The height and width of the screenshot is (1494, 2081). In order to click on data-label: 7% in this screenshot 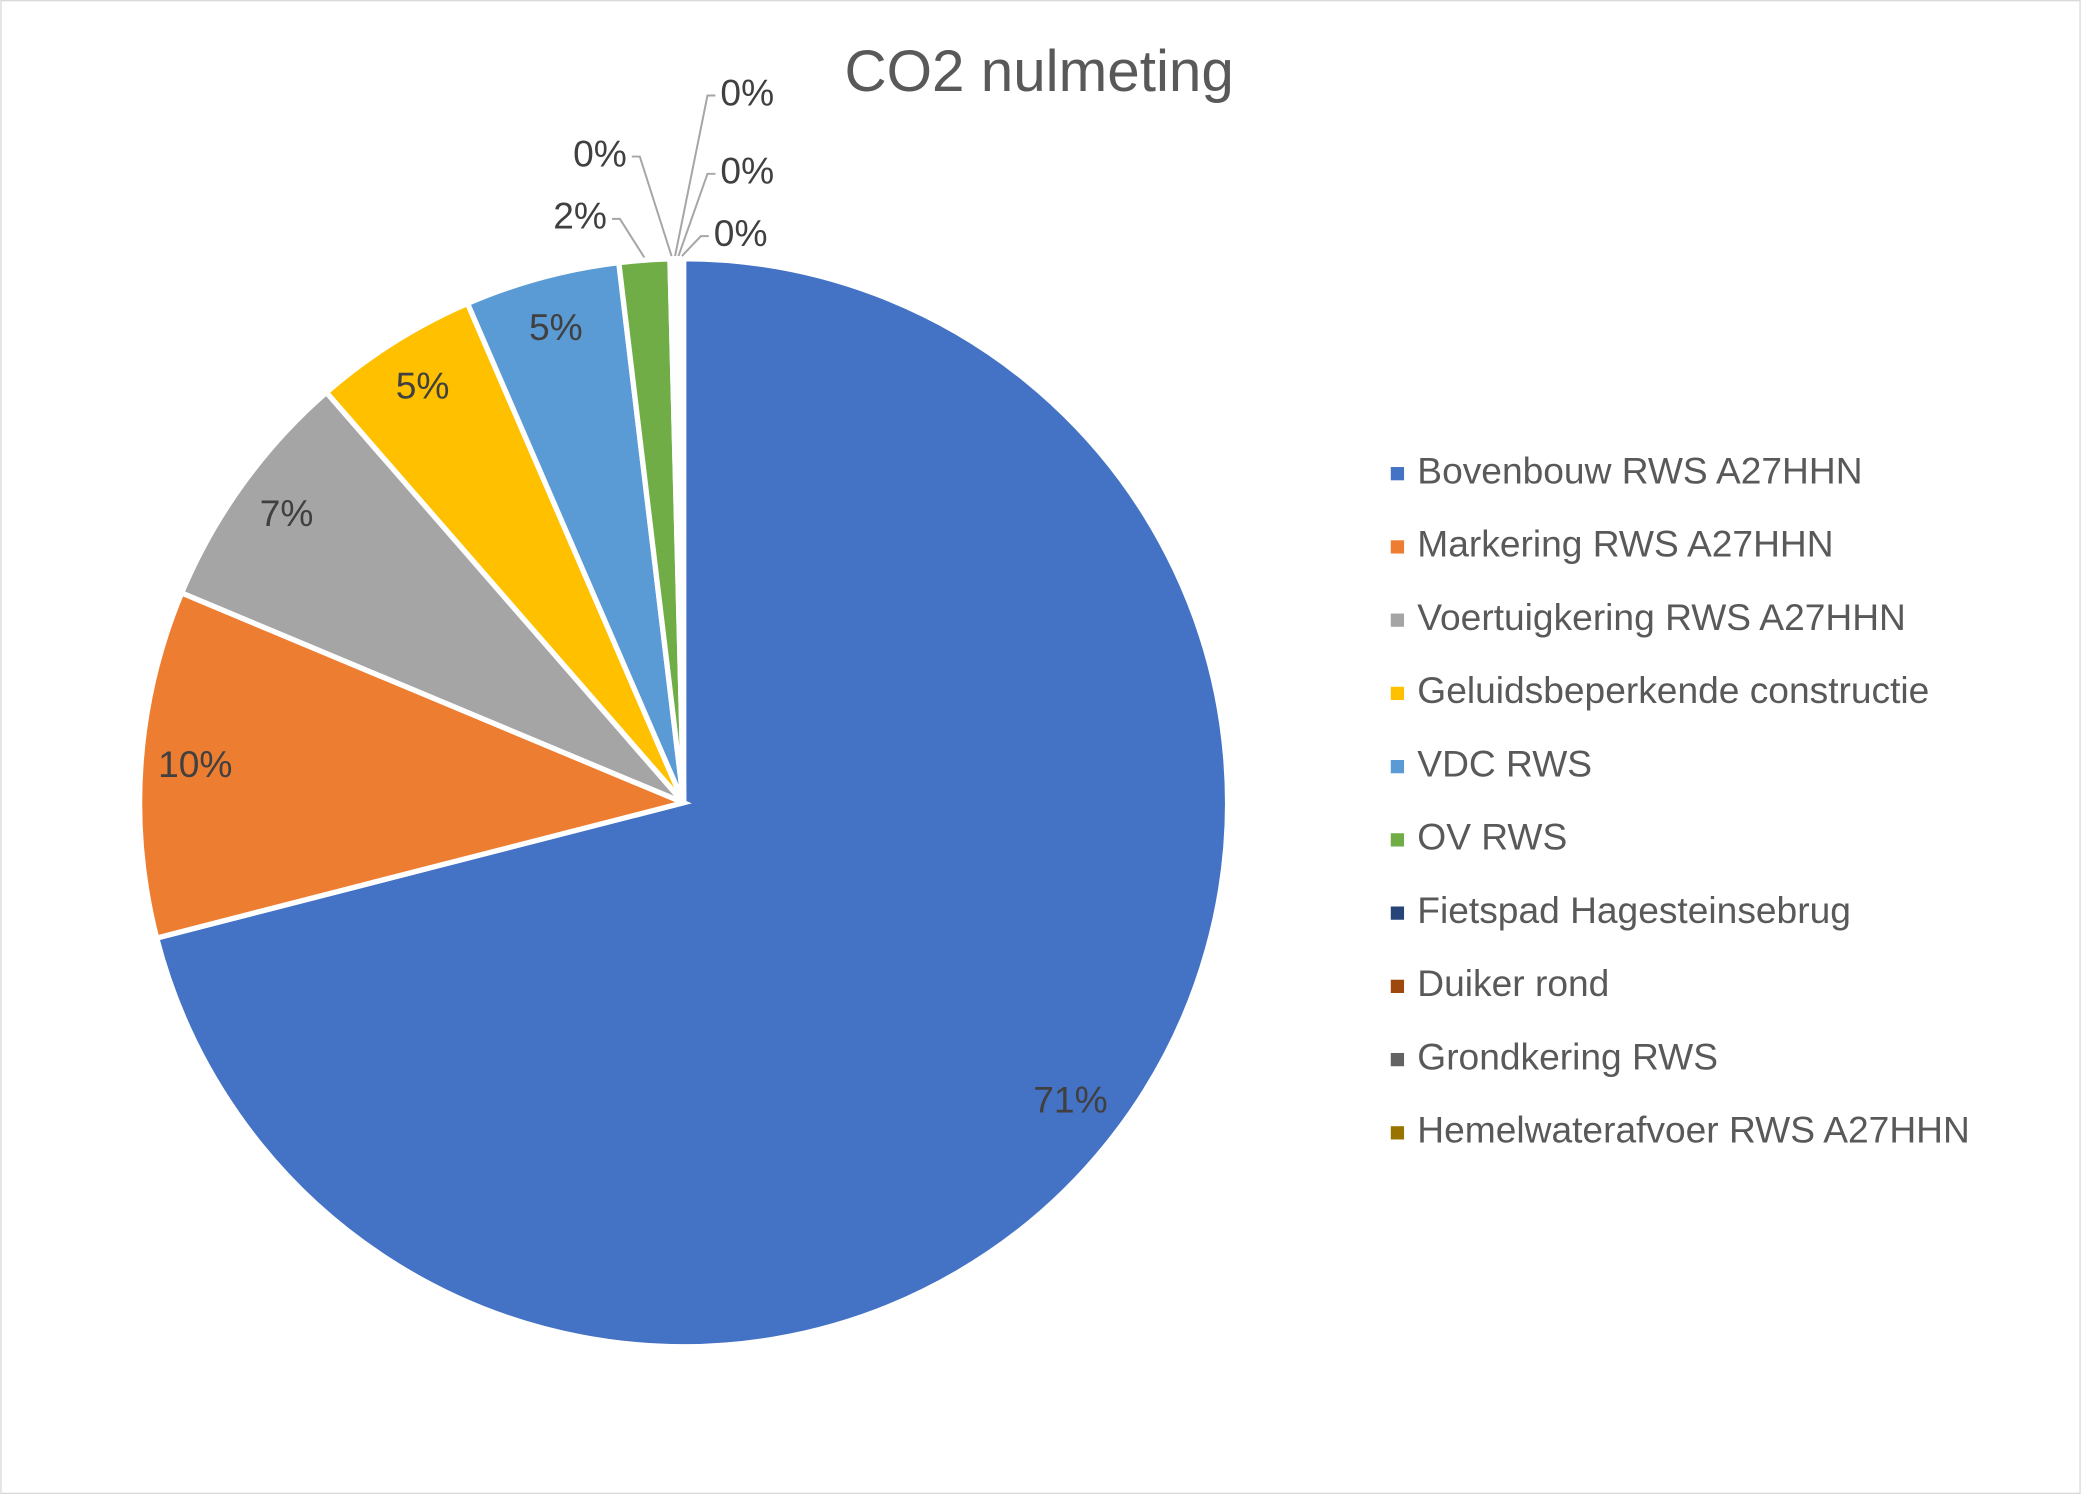, I will do `click(287, 513)`.